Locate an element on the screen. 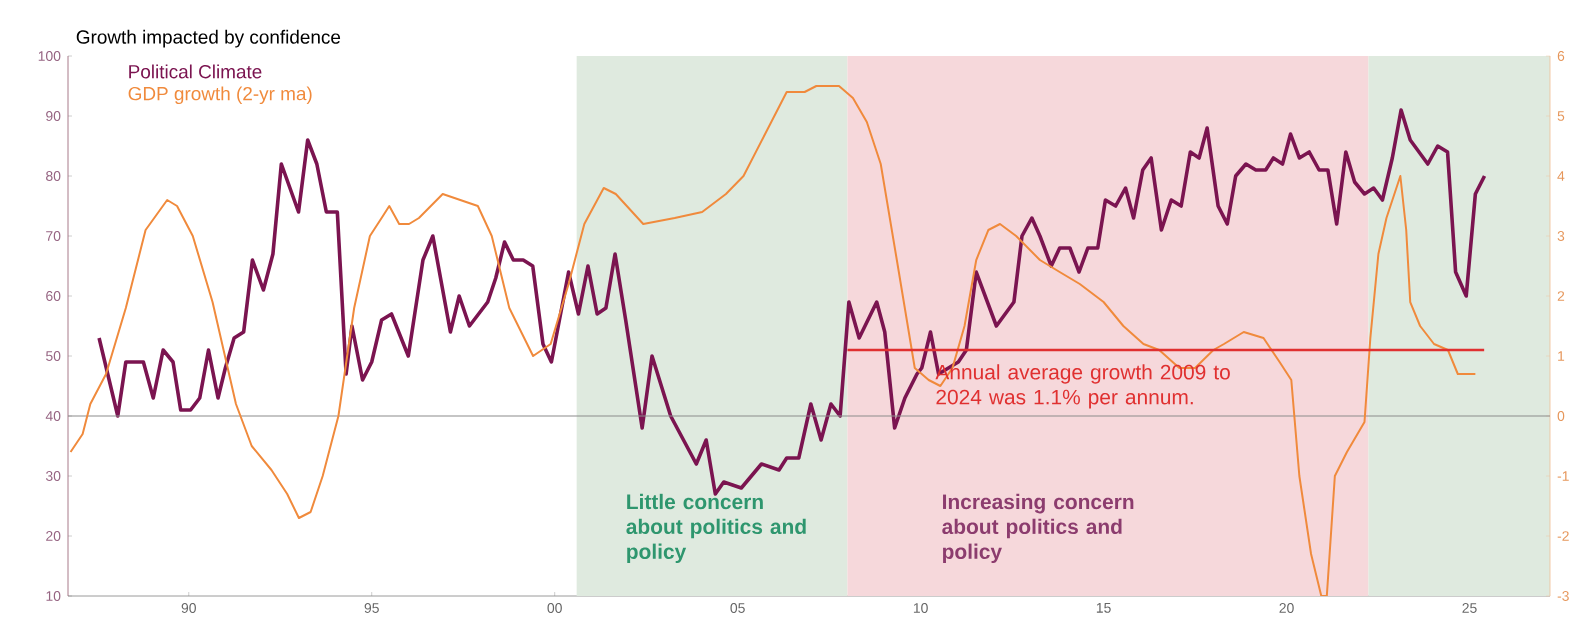  x-tick-label: 10 is located at coordinates (920, 608).